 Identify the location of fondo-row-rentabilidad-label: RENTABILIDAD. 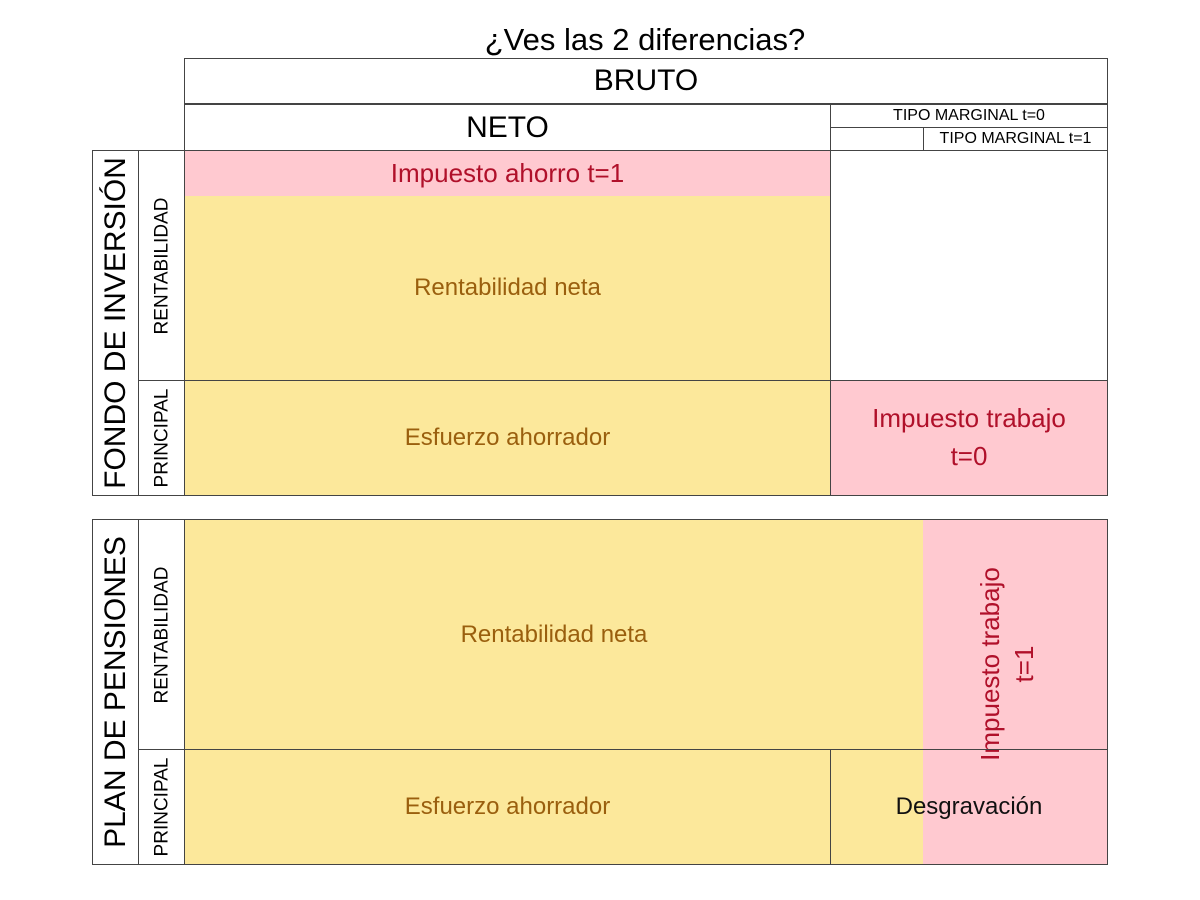
(161, 265).